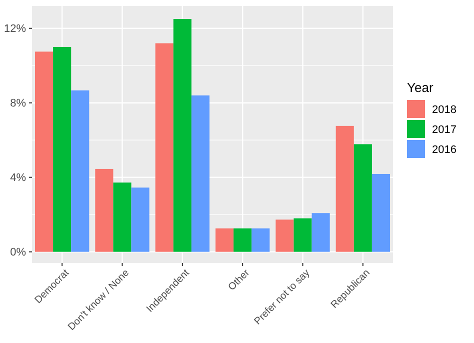 The width and height of the screenshot is (474, 343). What do you see at coordinates (18, 178) in the screenshot?
I see `y-tick-label: 4%` at bounding box center [18, 178].